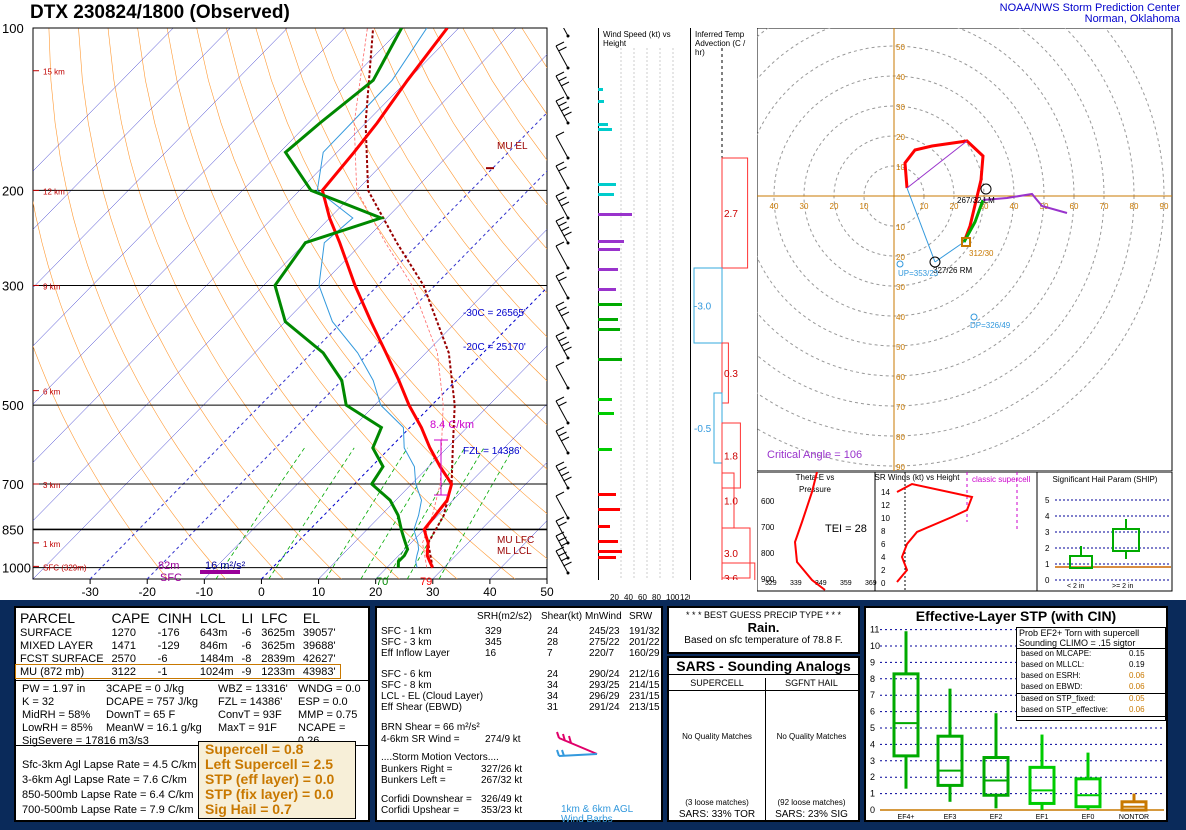 Image resolution: width=1186 pixels, height=830 pixels. What do you see at coordinates (768, 579) in the screenshot?
I see `thetae-ytick: 900` at bounding box center [768, 579].